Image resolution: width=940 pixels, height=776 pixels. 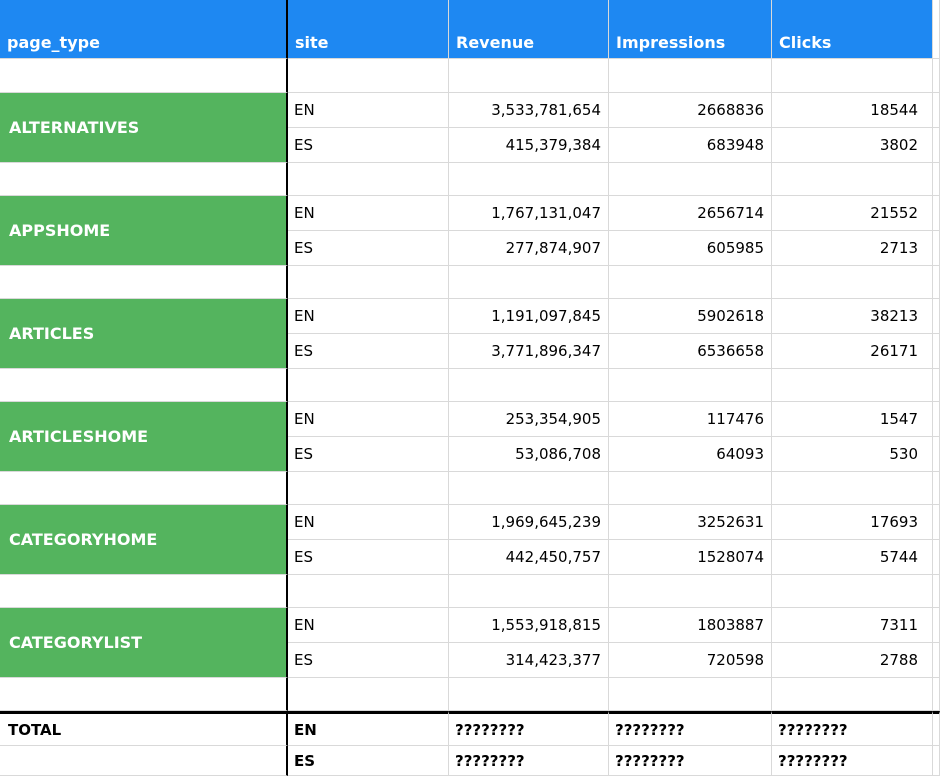 I want to click on clicks-cell: 3802, so click(x=852, y=145).